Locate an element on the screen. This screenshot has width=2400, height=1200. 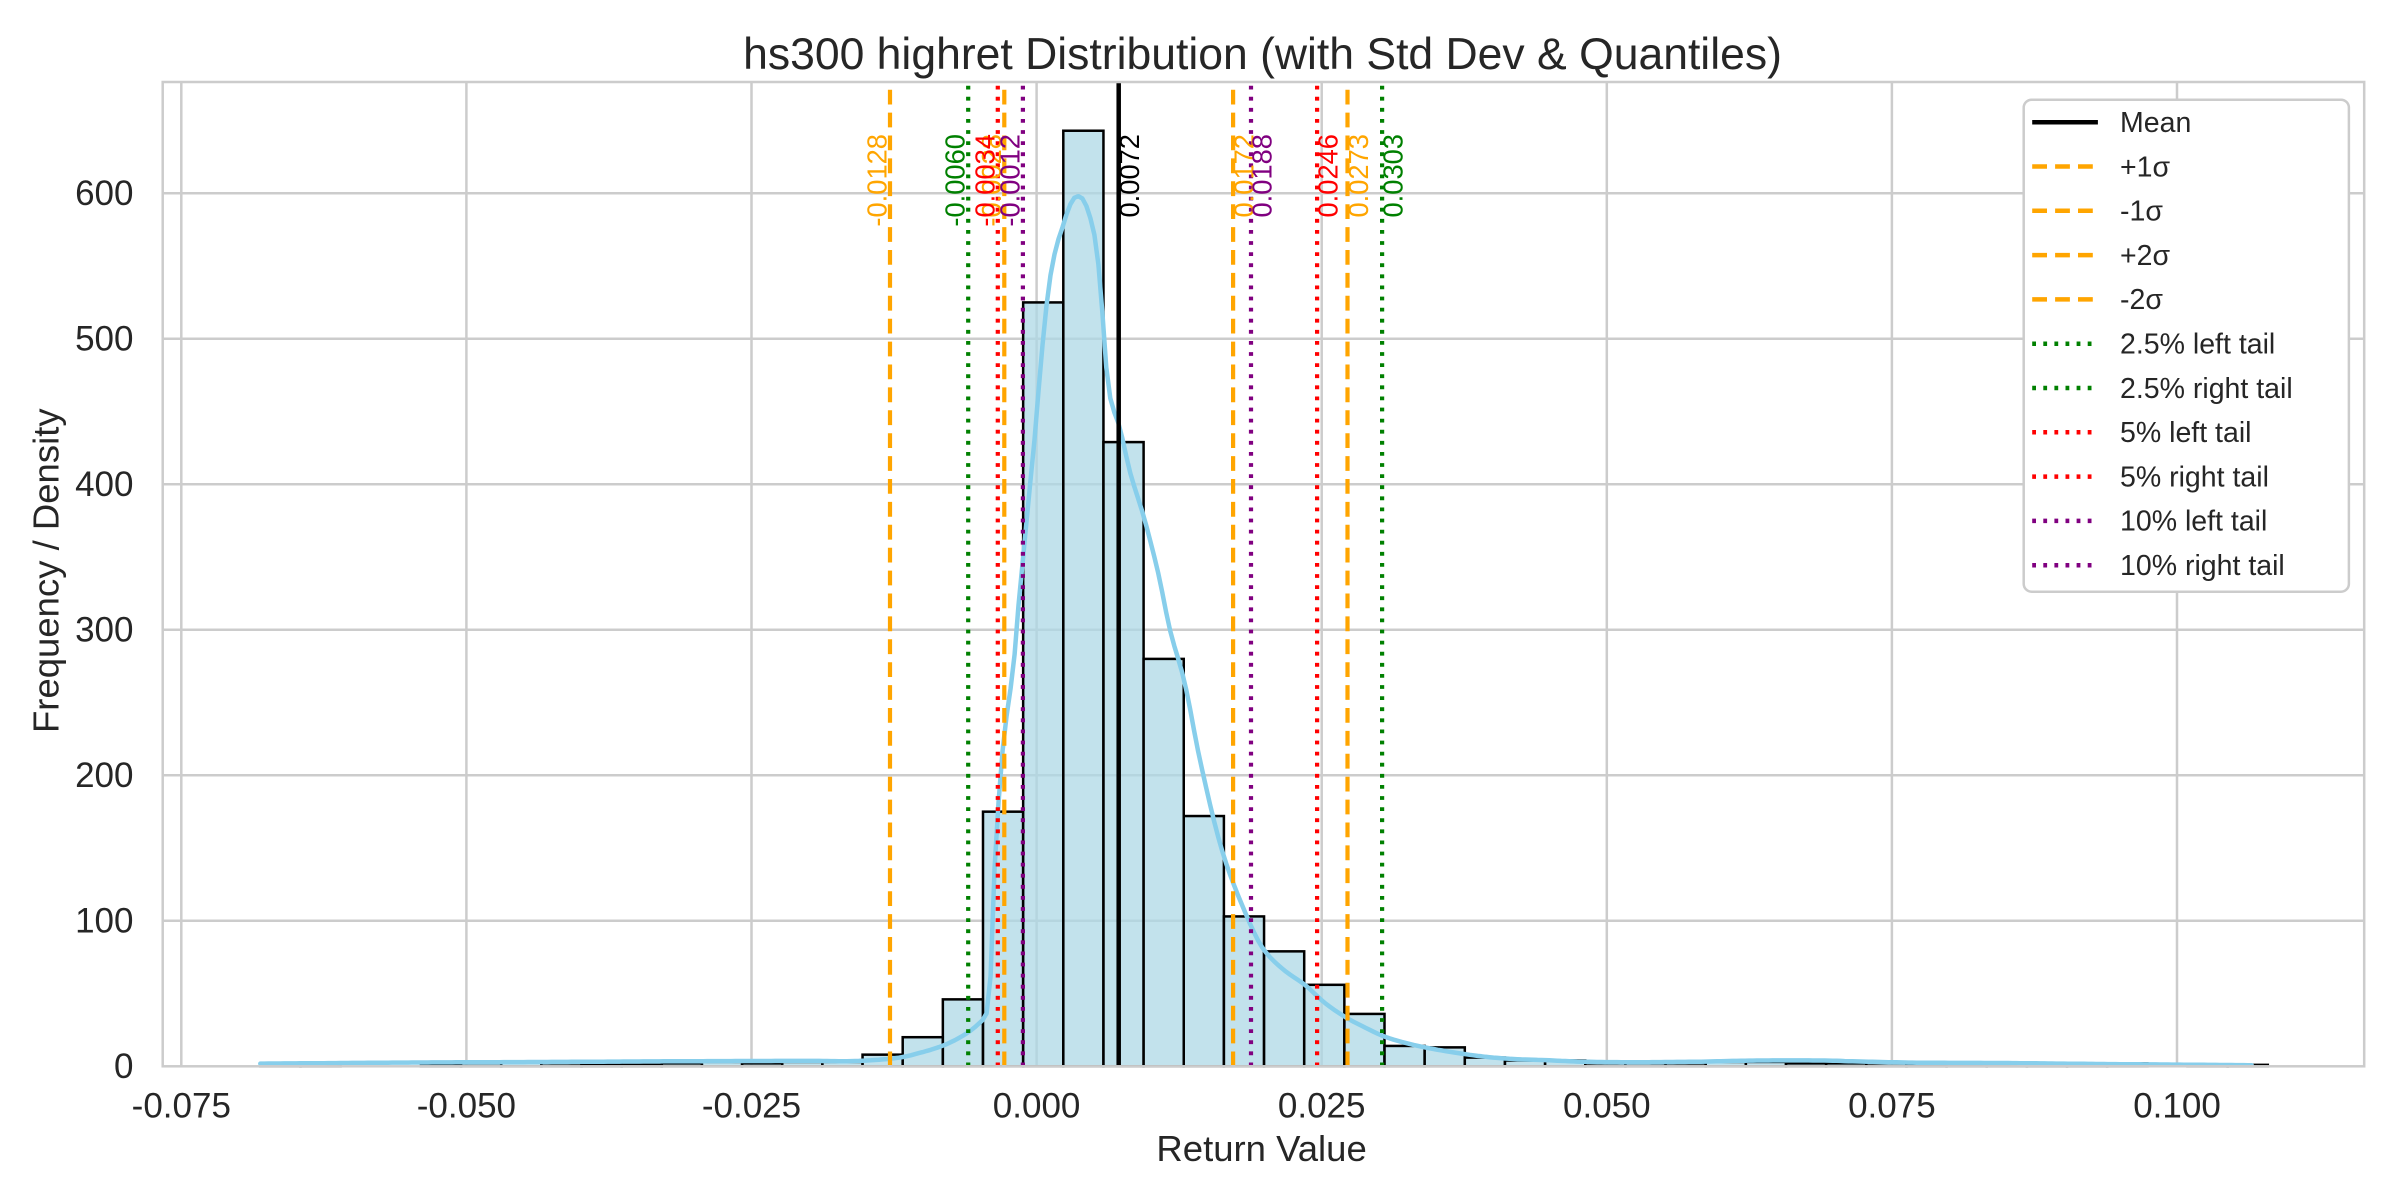
svg-text: -2σ is located at coordinates (2141, 300).